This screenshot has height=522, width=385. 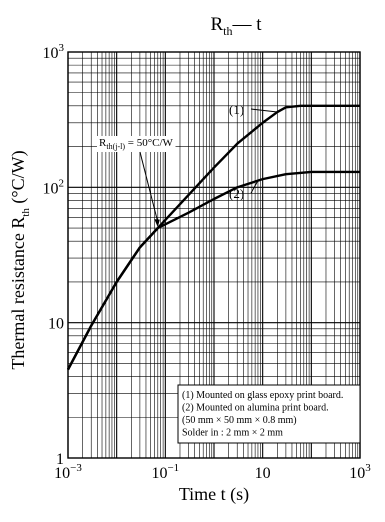 I want to click on series-label-2: (2), so click(x=236, y=193).